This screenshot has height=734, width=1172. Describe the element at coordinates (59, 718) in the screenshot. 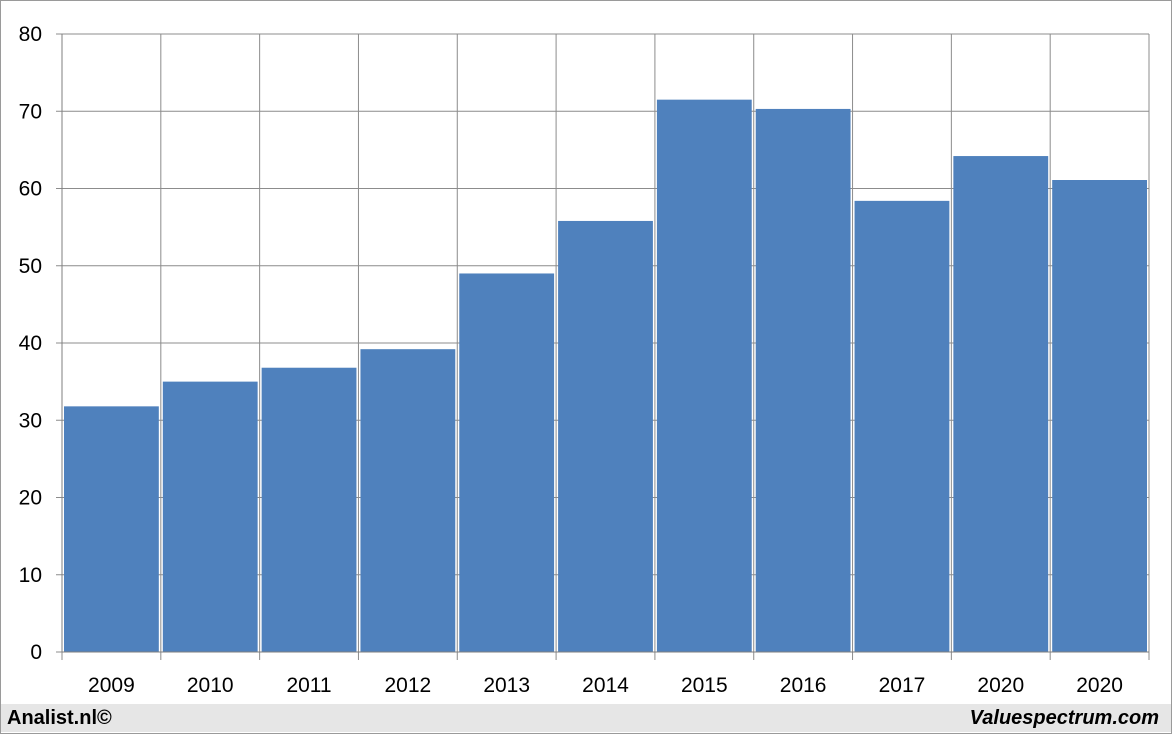

I see `footer-source-left: Analist.nl©` at that location.